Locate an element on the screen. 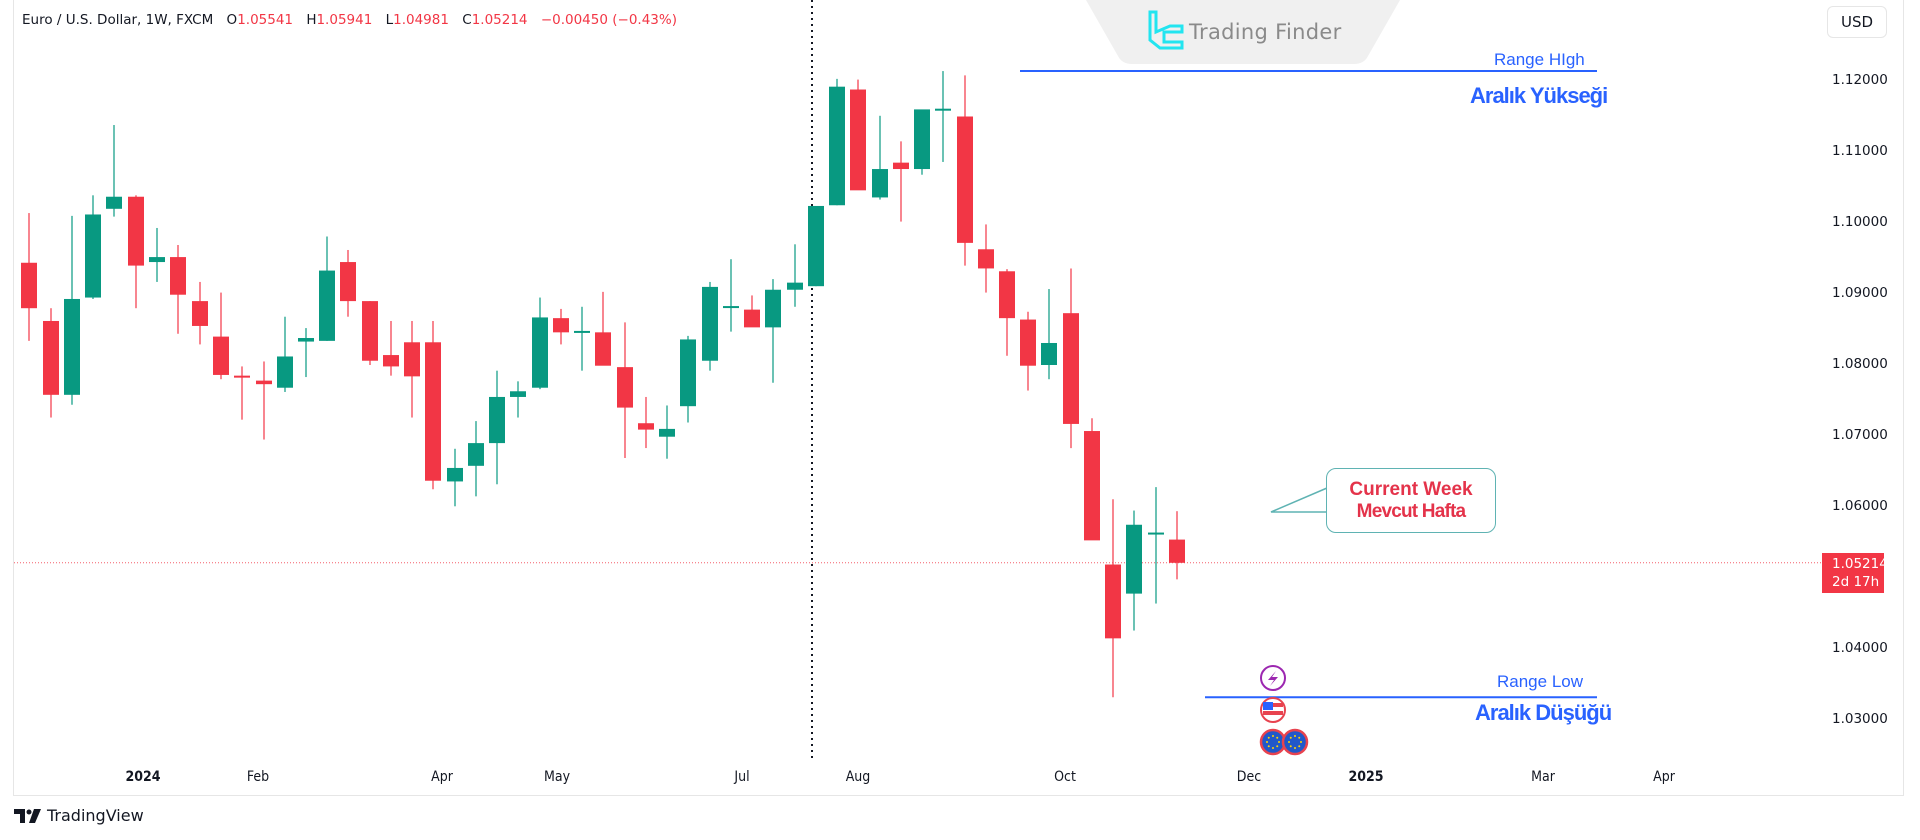  time-axis-label: Apr is located at coordinates (442, 777).